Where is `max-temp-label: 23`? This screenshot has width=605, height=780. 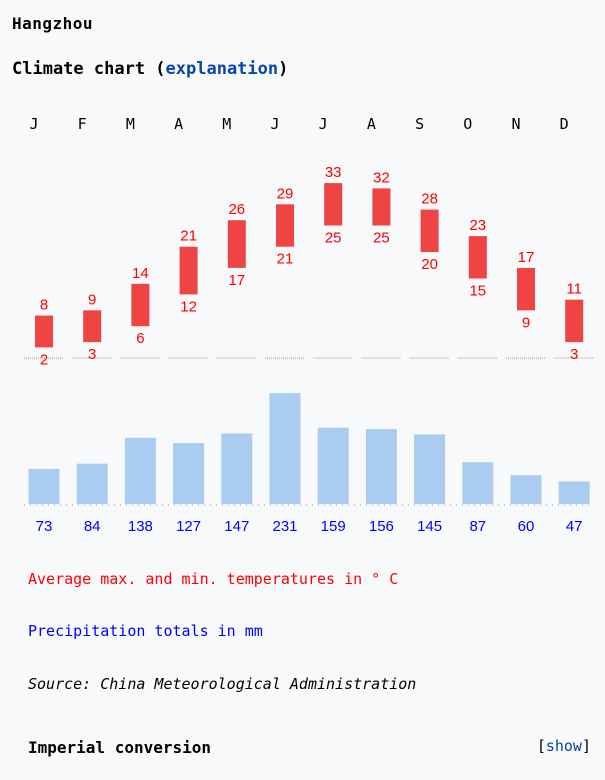 max-temp-label: 23 is located at coordinates (477, 225).